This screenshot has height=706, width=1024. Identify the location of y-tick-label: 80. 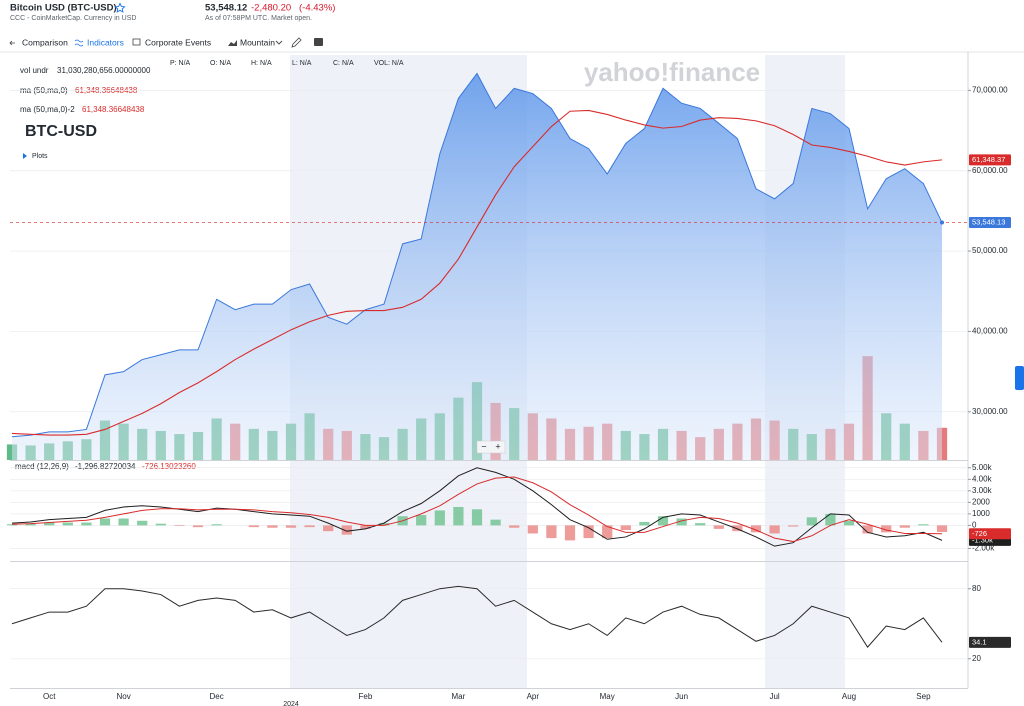
(976, 588).